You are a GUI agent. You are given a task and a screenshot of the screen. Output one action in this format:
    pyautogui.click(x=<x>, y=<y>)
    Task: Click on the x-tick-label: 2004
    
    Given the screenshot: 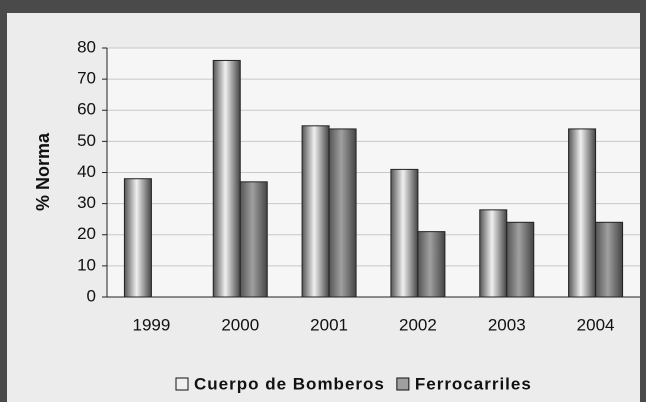 What is the action you would take?
    pyautogui.click(x=596, y=324)
    